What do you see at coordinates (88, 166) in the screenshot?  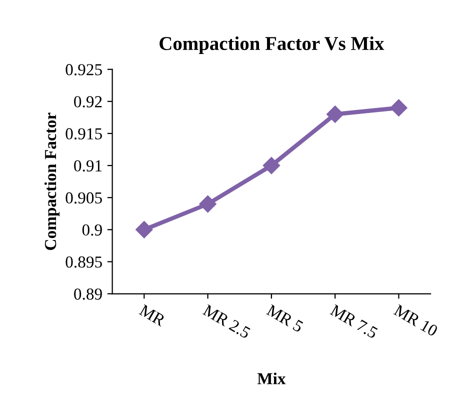 I see `y-tick-label: 0.91` at bounding box center [88, 166].